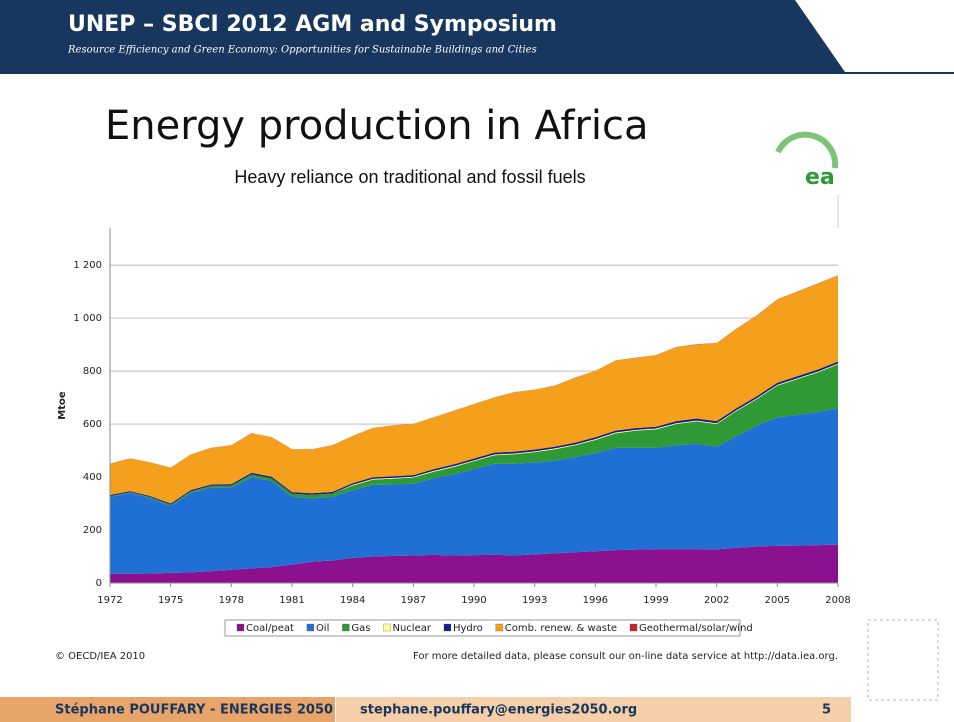 Image resolution: width=954 pixels, height=722 pixels. Describe the element at coordinates (92, 424) in the screenshot. I see `y-tick-label: 600` at that location.